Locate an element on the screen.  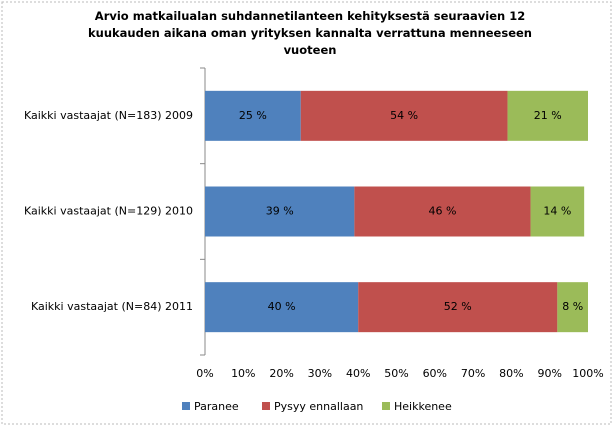
x-tick-label: 40% is located at coordinates (358, 373).